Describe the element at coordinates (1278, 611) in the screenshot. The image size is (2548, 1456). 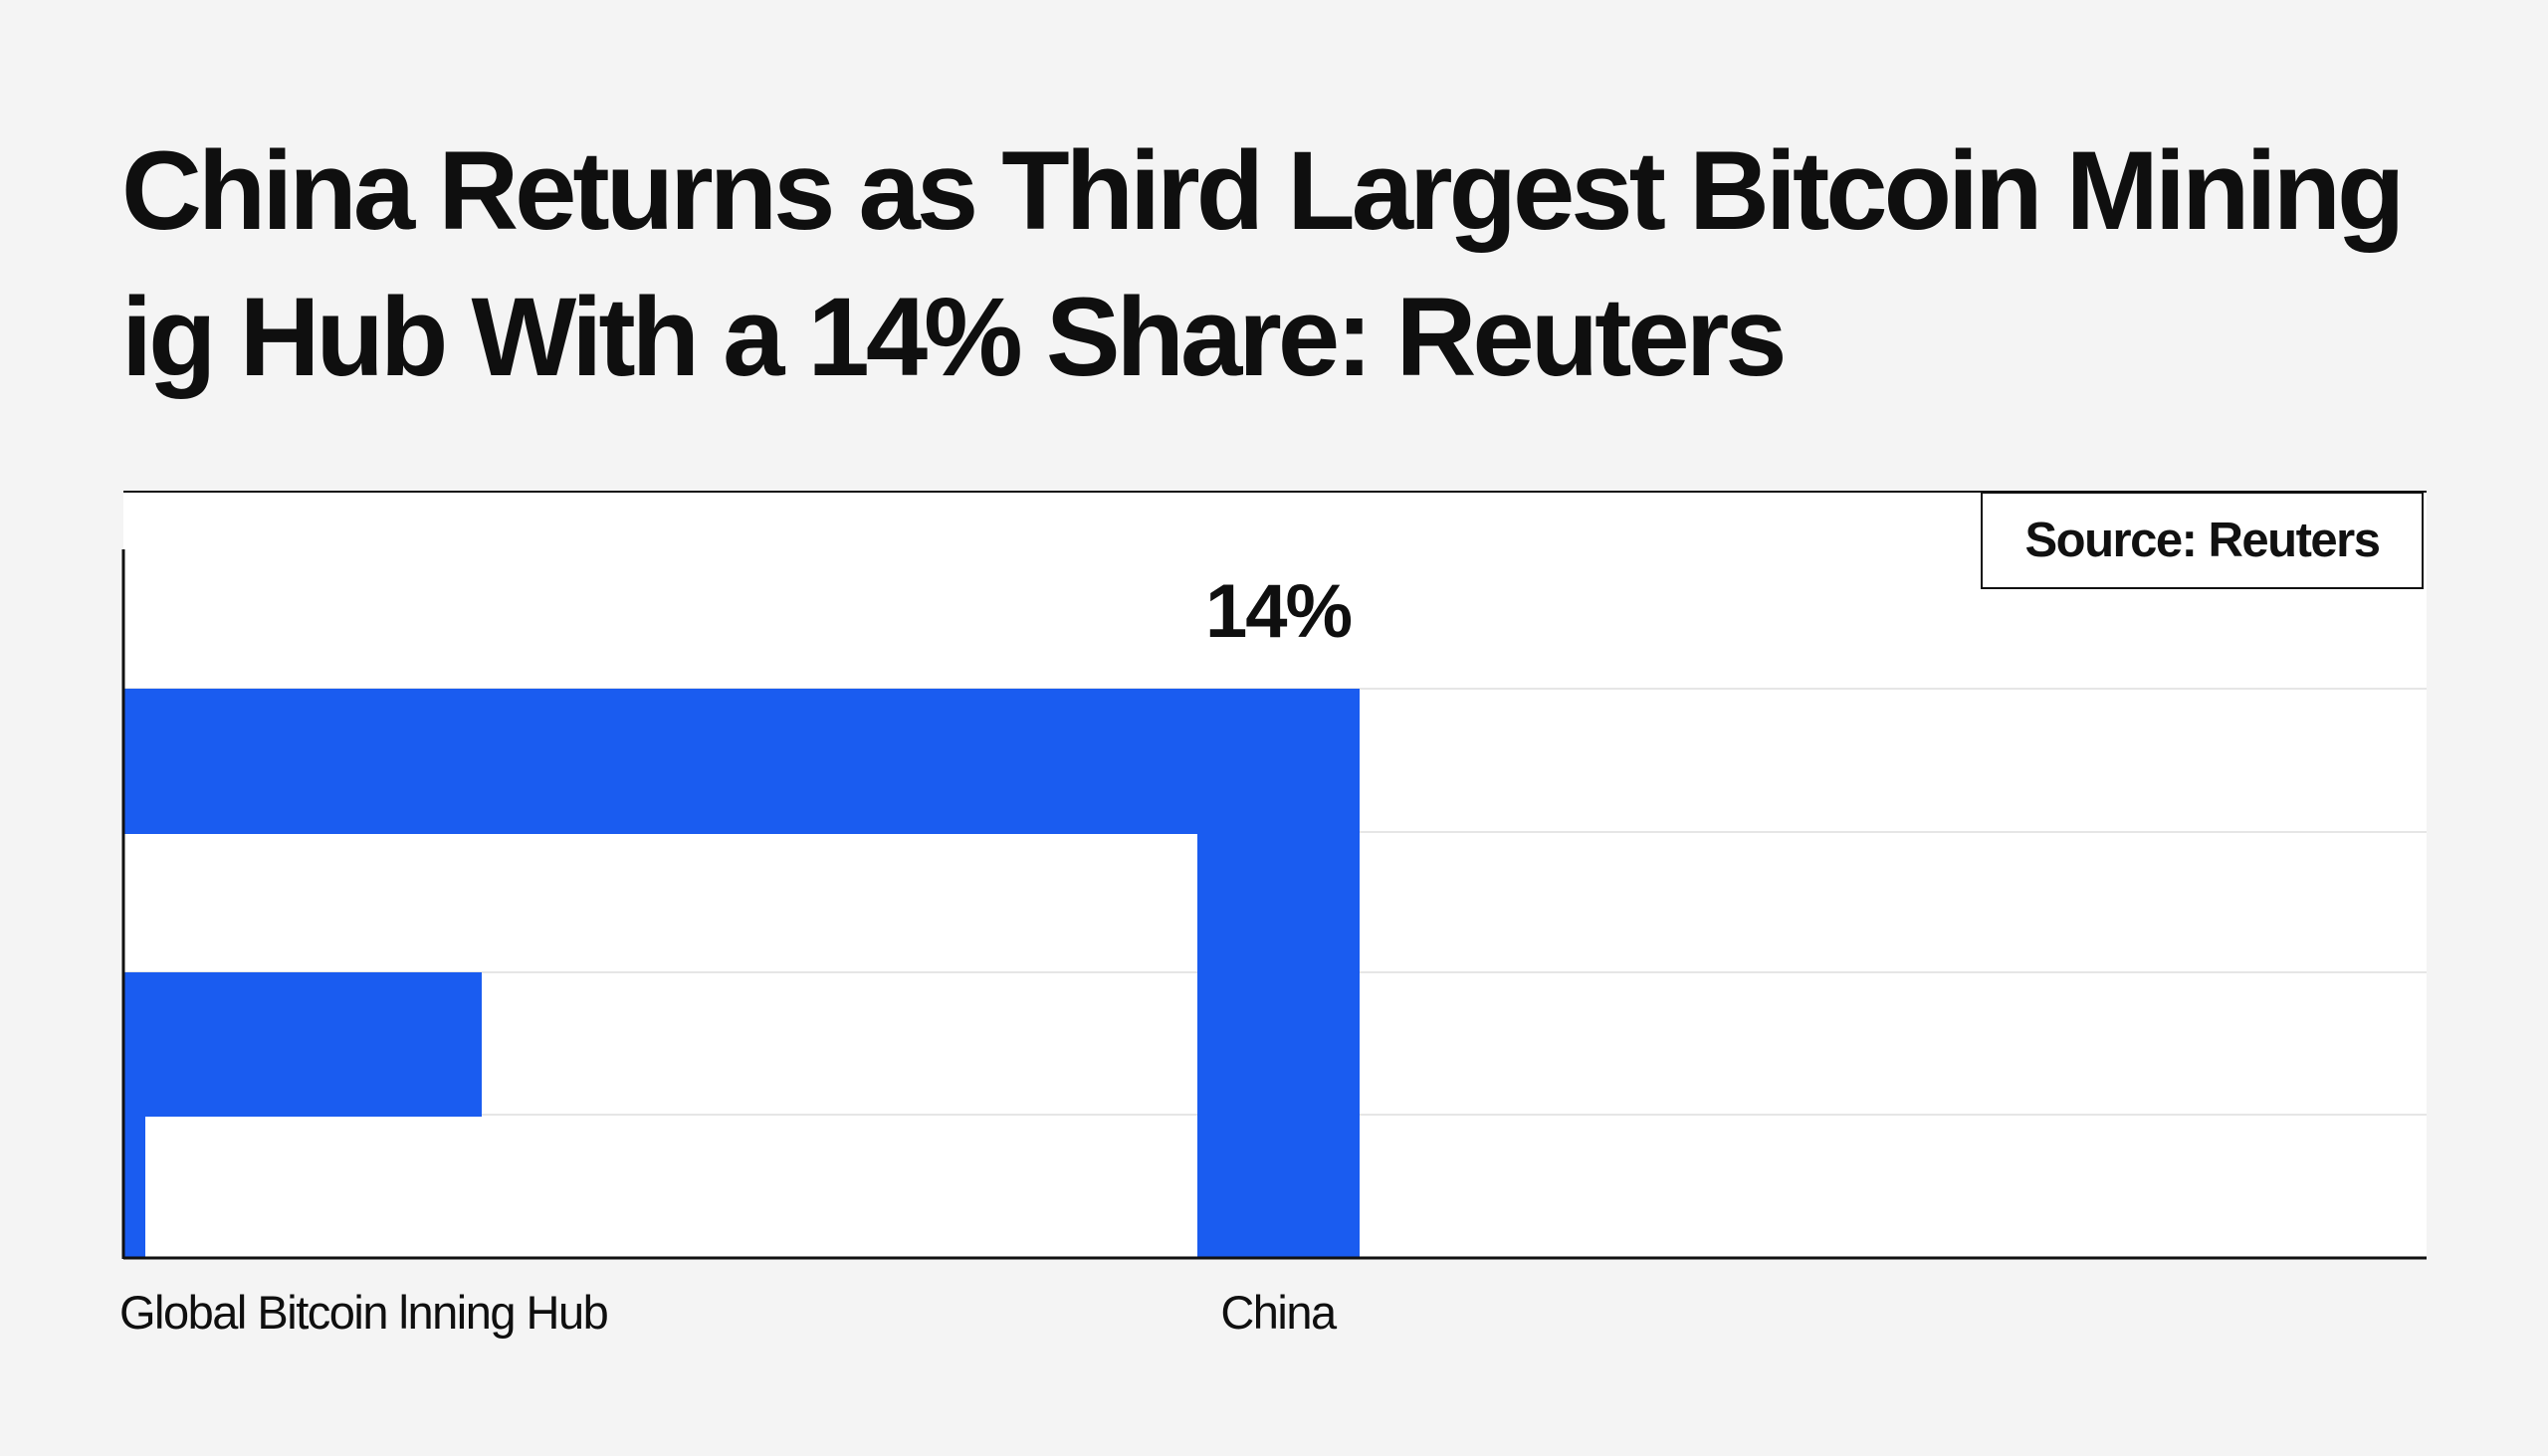
I see `data-label-china: 14%` at that location.